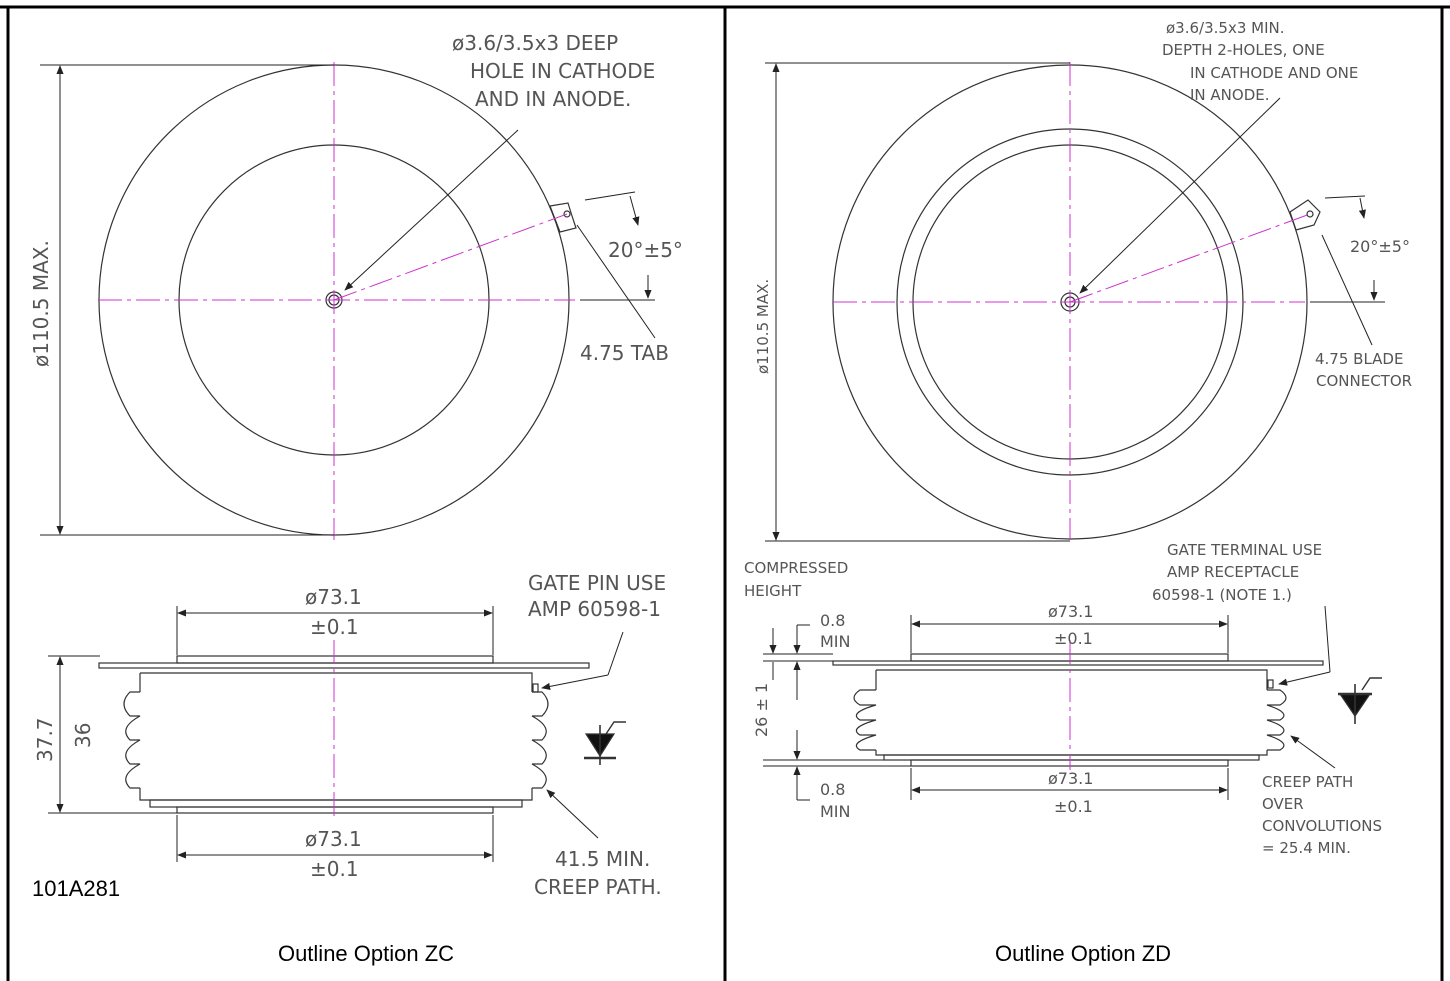 This screenshot has width=1450, height=981. What do you see at coordinates (1274, 73) in the screenshot?
I see `zd-hole-note-line-3: IN CATHODE AND ONE` at bounding box center [1274, 73].